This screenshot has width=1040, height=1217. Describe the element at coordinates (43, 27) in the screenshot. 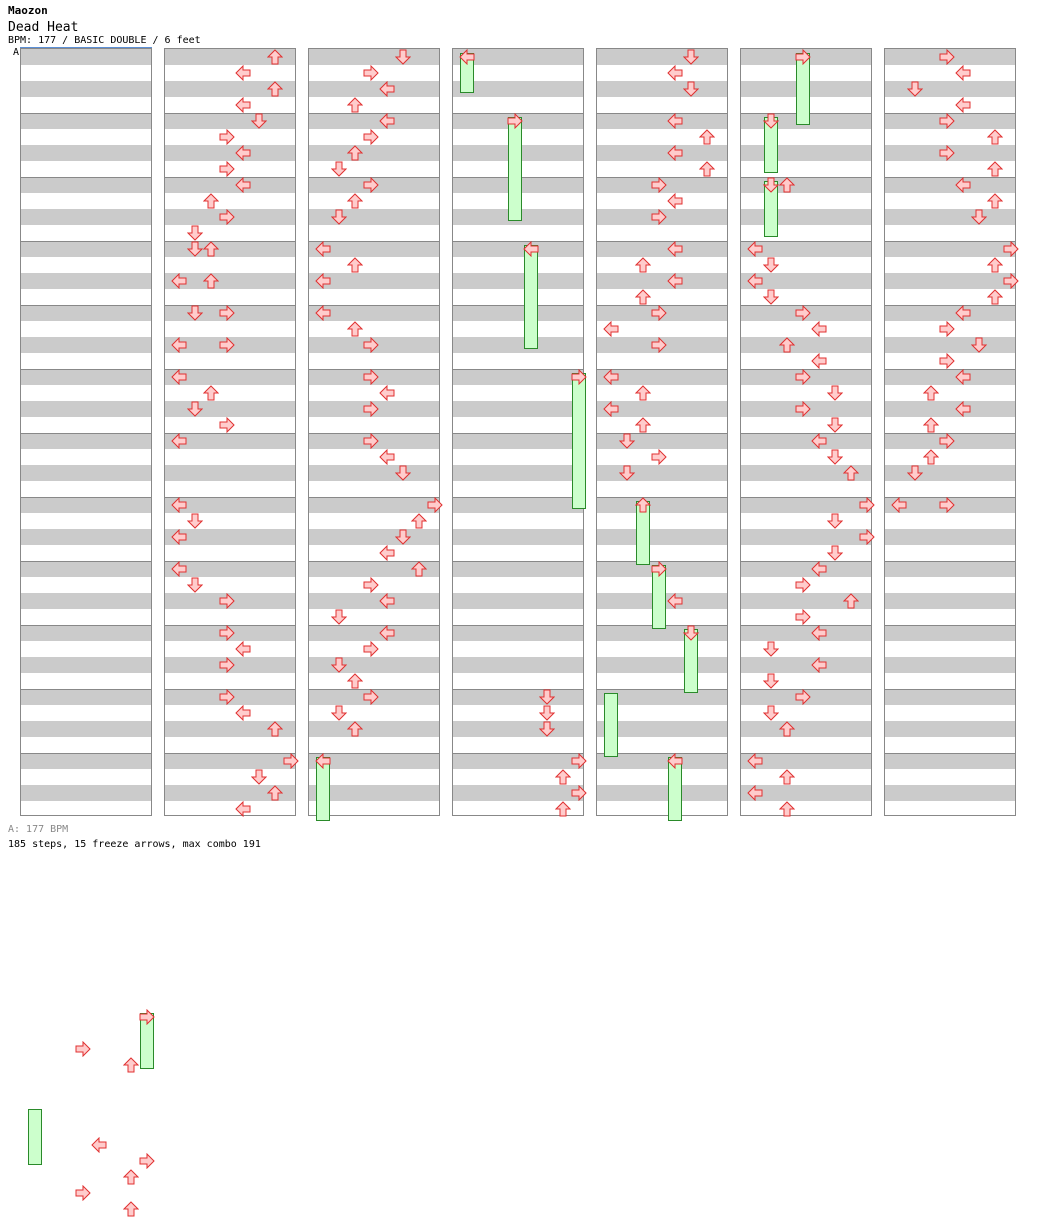

I see `song-title: Dead Heat` at that location.